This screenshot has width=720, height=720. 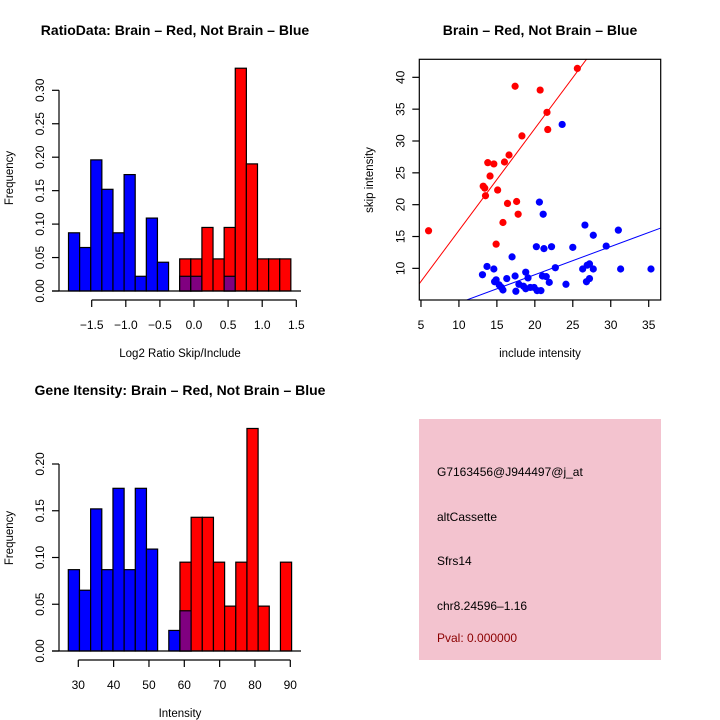 What do you see at coordinates (291, 685) in the screenshot?
I see `x-tick-label: 90` at bounding box center [291, 685].